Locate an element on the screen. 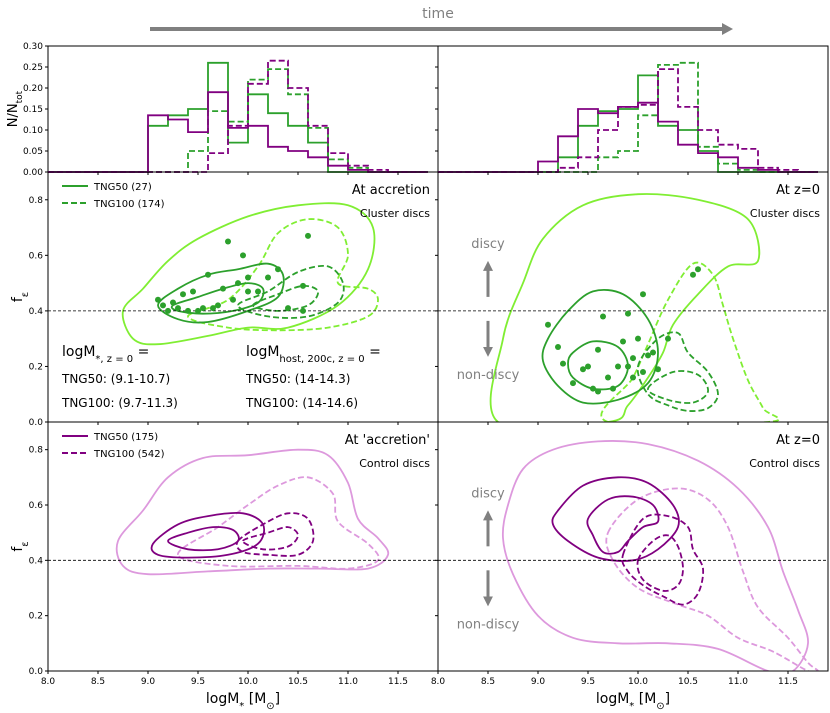  cluster_accretion-ylabel: fε is located at coordinates (20, 297).